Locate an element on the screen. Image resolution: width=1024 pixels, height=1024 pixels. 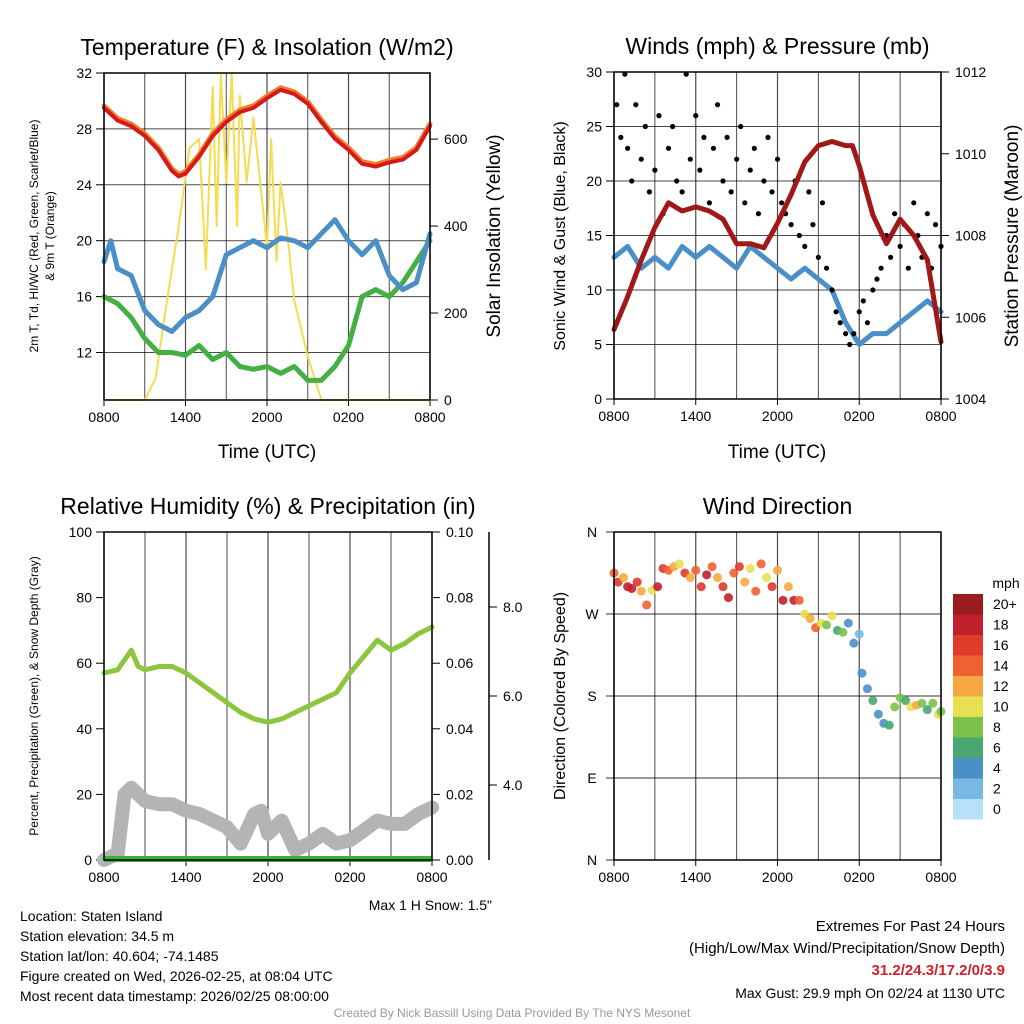
location-text: Location: Staten Island is located at coordinates (91, 916).